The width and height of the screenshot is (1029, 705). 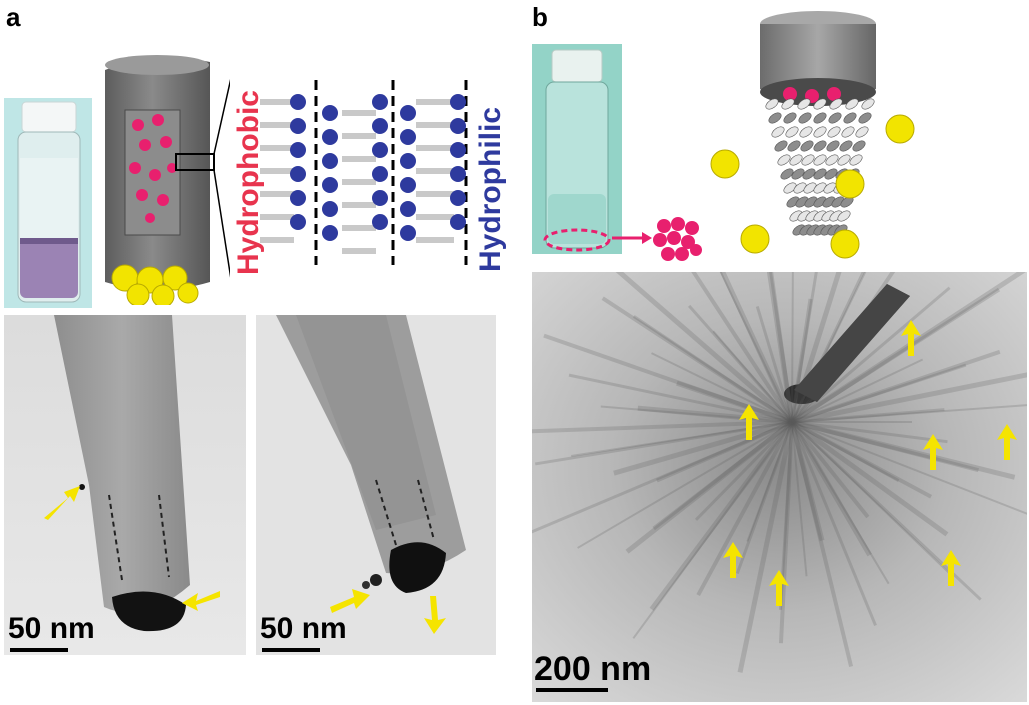 What do you see at coordinates (168, 179) in the screenshot?
I see `nanotube-illustration-a` at bounding box center [168, 179].